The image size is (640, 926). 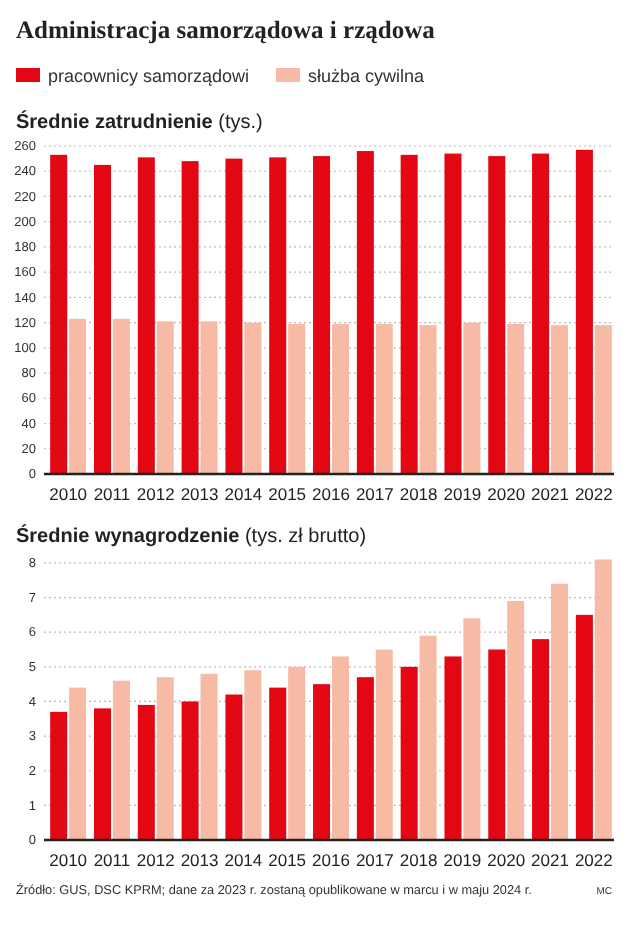 What do you see at coordinates (226, 30) in the screenshot?
I see `chart-title: Administracja samorządowa i rządowa` at bounding box center [226, 30].